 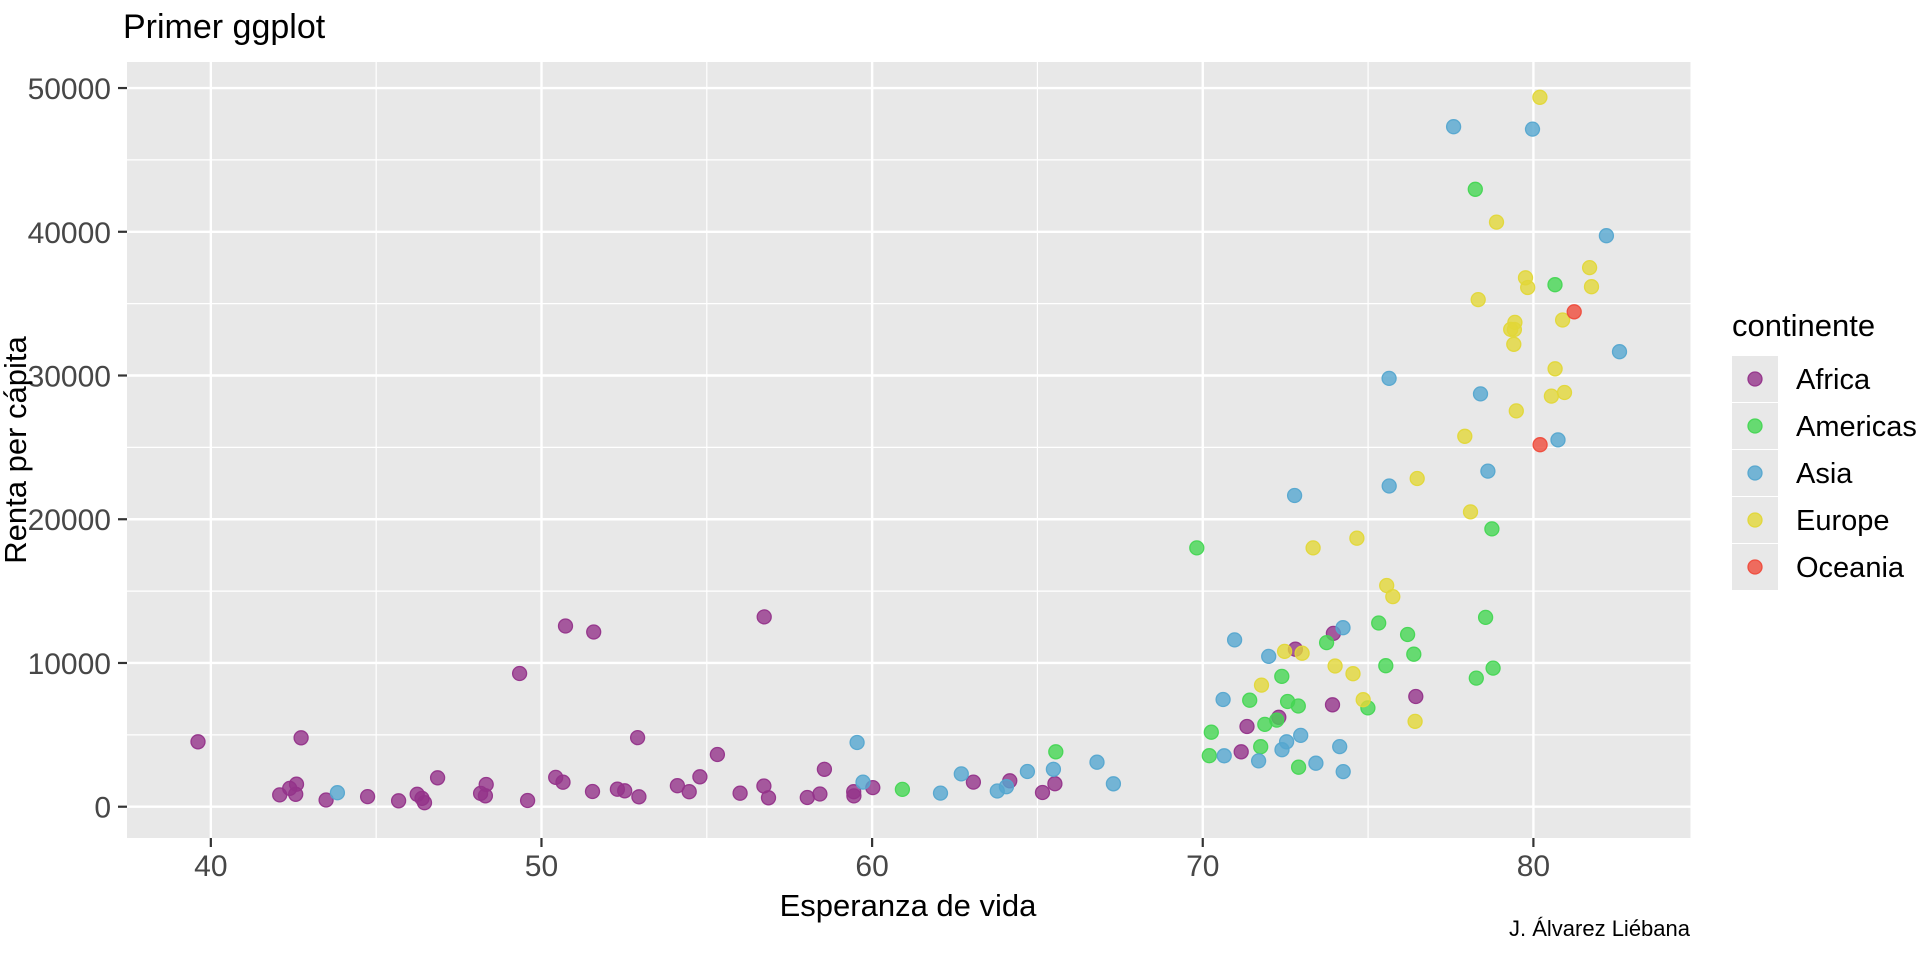 I want to click on legend-label: Europe, so click(x=1843, y=521).